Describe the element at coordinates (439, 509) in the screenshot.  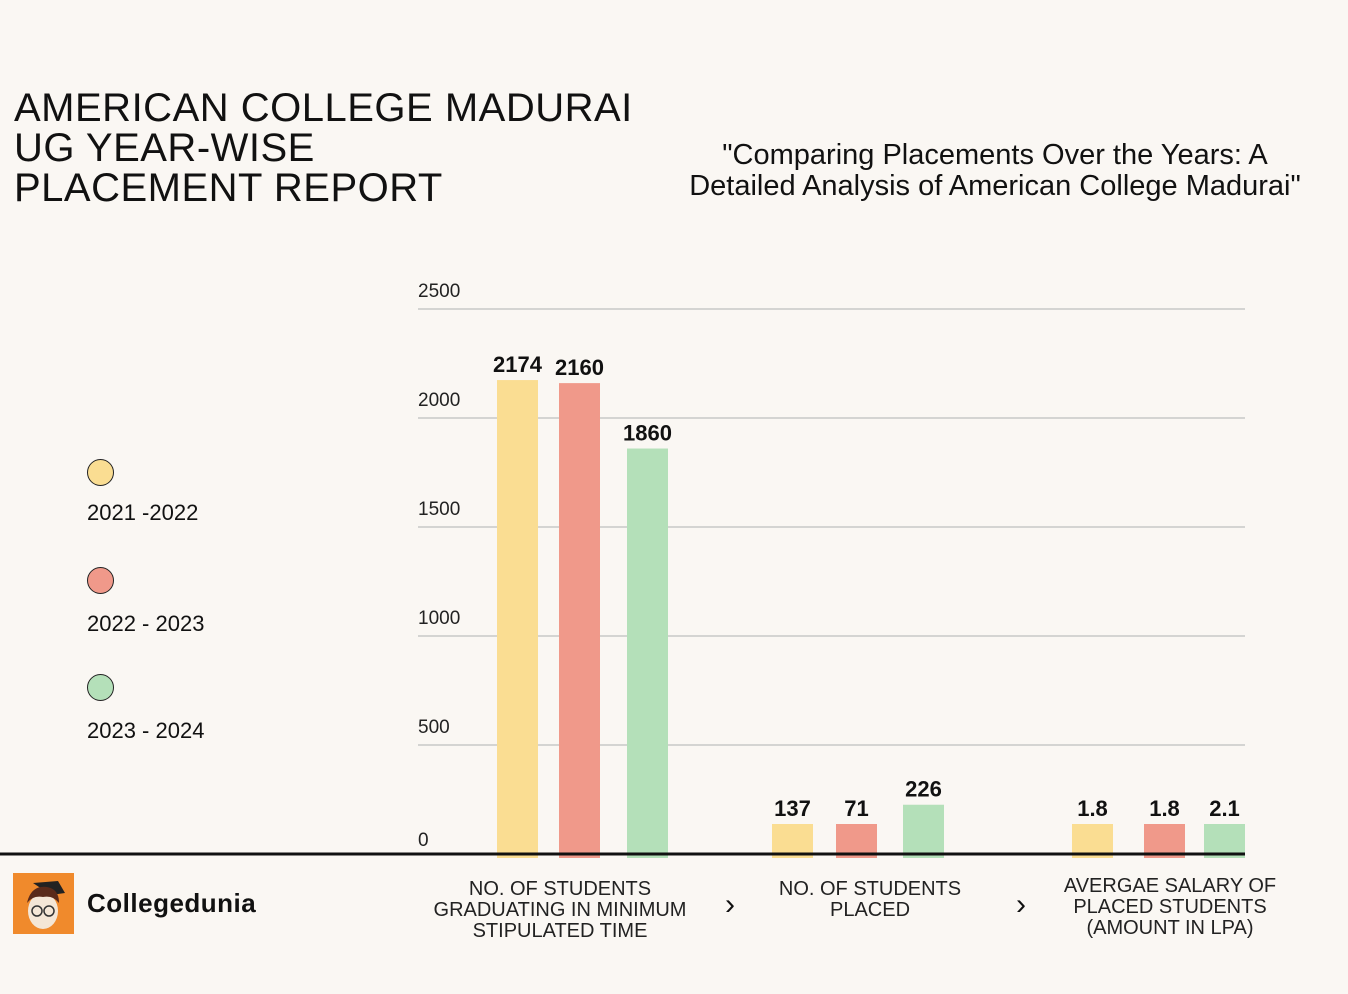
I see `y-tick-label: 1500` at that location.